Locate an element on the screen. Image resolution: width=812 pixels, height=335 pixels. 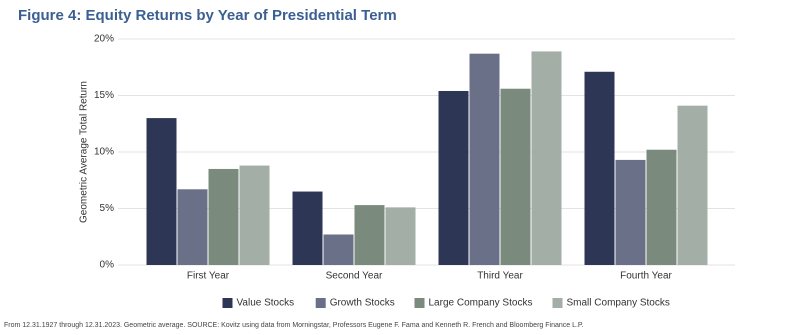
y-tick-label: 5% is located at coordinates (107, 208).